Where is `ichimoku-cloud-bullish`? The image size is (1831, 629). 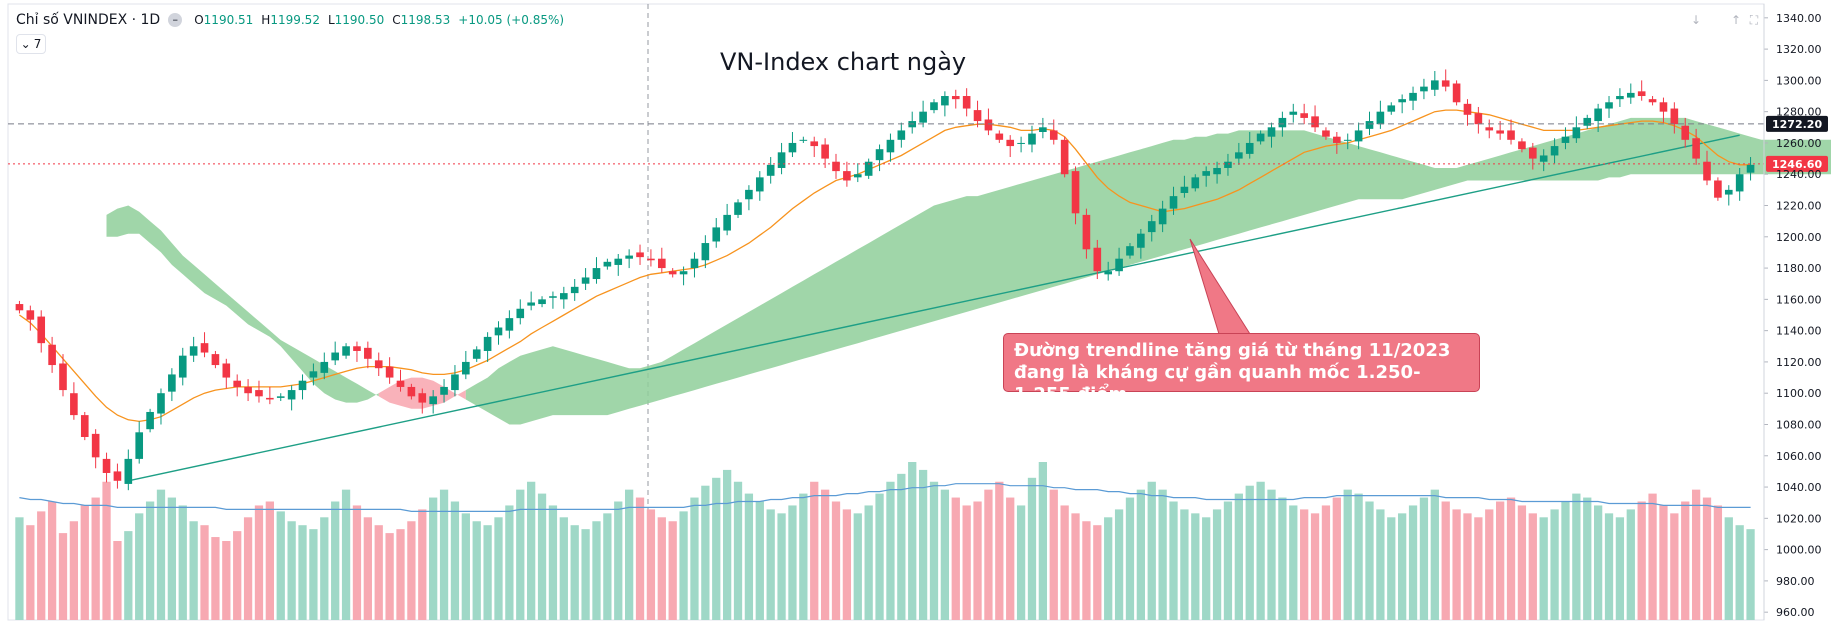
ichimoku-cloud-bullish is located at coordinates (242, 304).